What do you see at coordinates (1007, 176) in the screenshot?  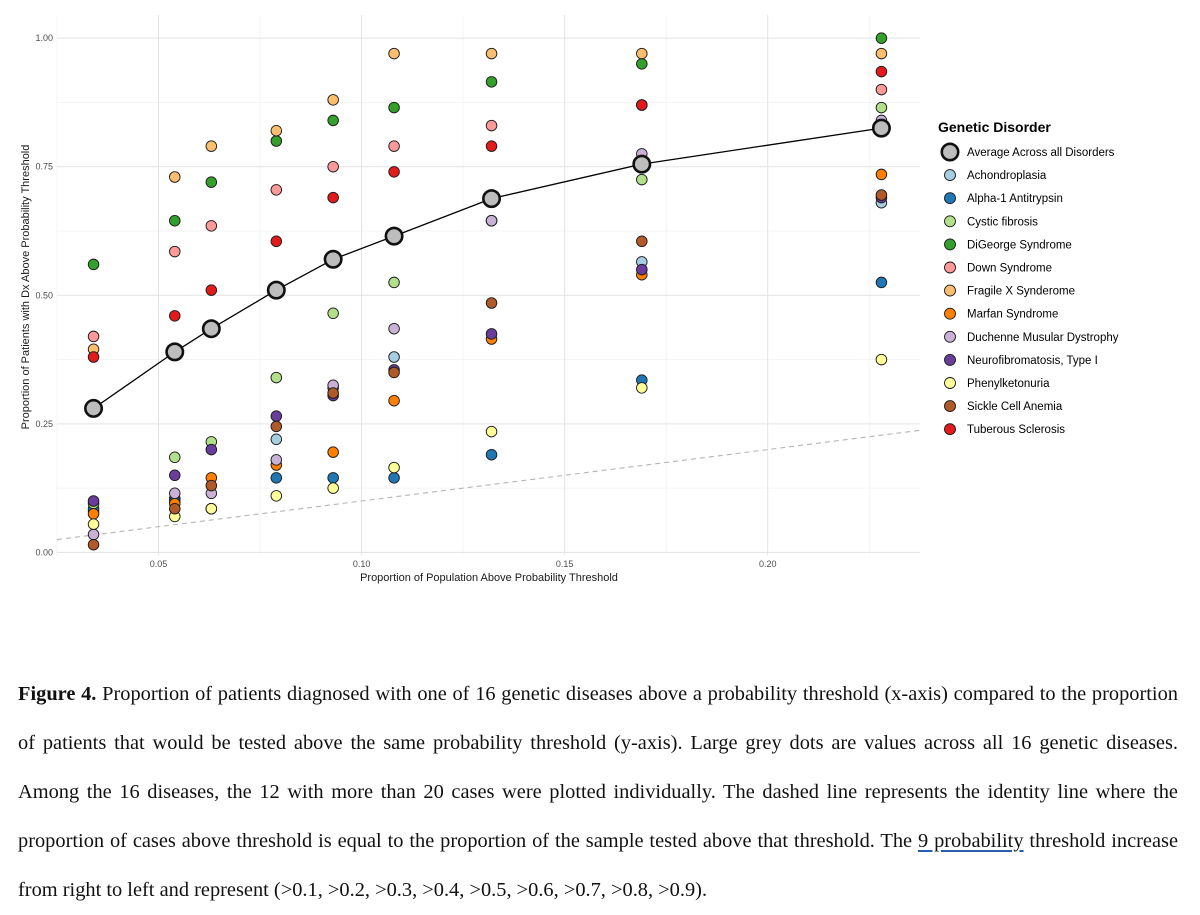 I see `legend-item-label: Achondroplasia` at bounding box center [1007, 176].